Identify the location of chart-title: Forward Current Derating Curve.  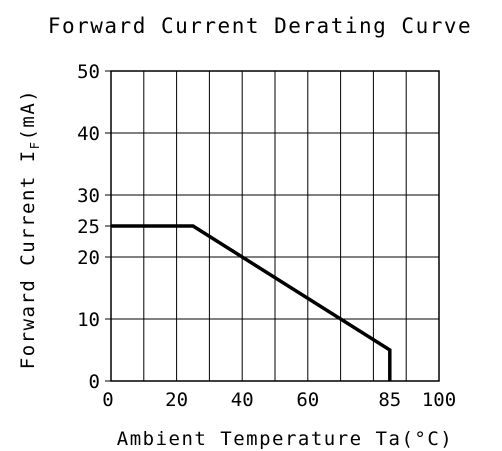
(260, 26).